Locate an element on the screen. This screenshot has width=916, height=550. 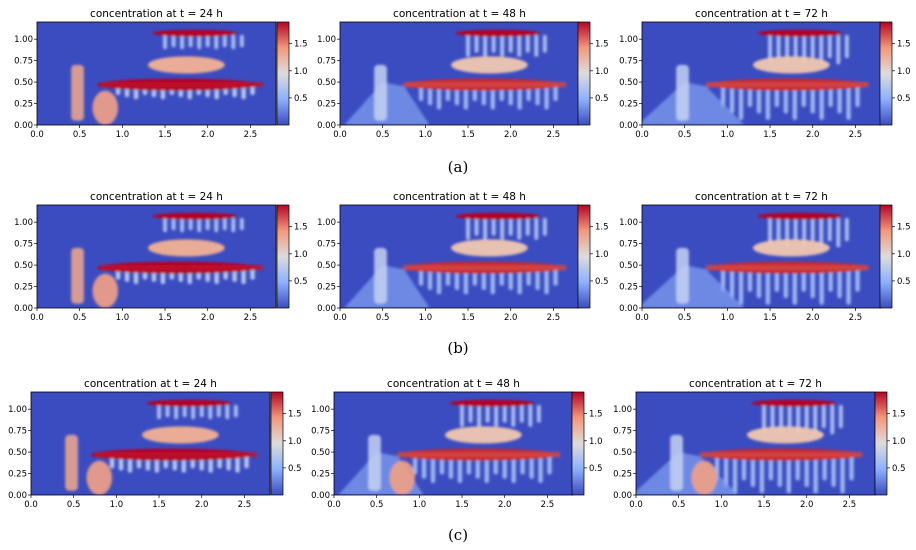
panel-title: concentration at t = 72 h is located at coordinates (761, 14).